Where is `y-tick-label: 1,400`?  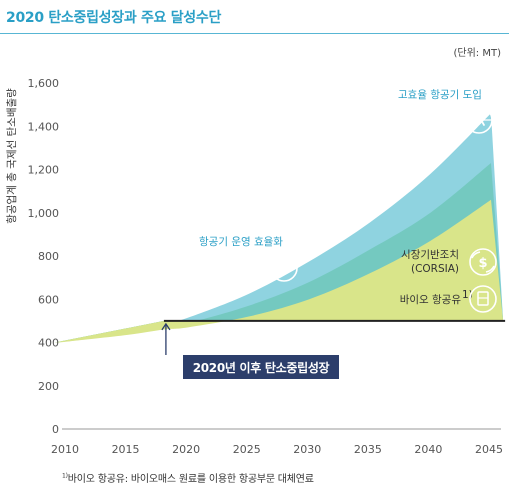
y-tick-label: 1,400 is located at coordinates (44, 126).